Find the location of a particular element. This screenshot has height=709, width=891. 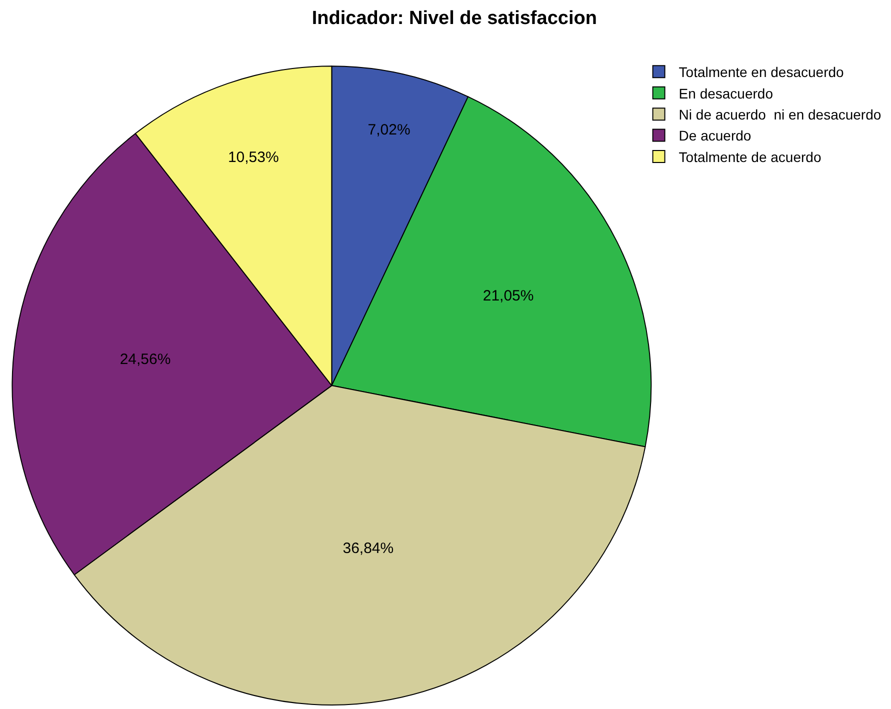

legend-label: Totalmente en desacuerdo is located at coordinates (761, 72).